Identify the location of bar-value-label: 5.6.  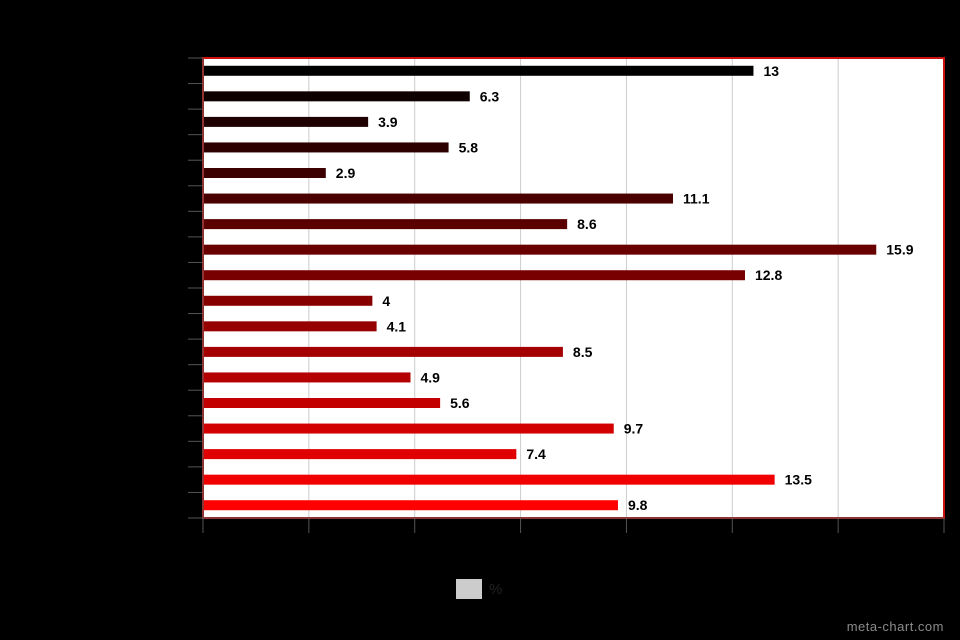
(460, 403).